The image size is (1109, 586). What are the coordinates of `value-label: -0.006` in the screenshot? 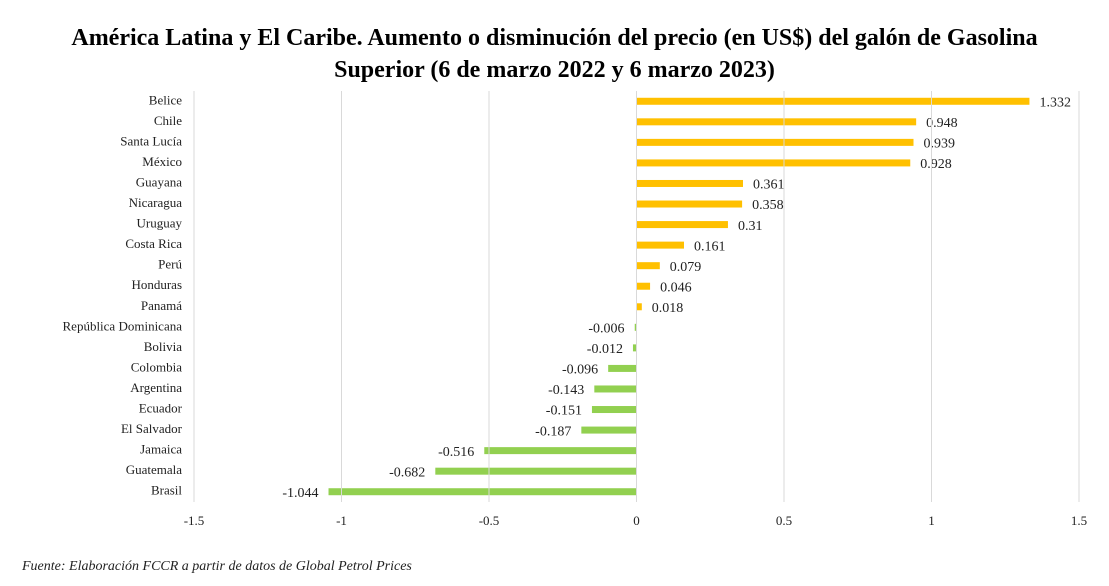 It's located at (606, 329).